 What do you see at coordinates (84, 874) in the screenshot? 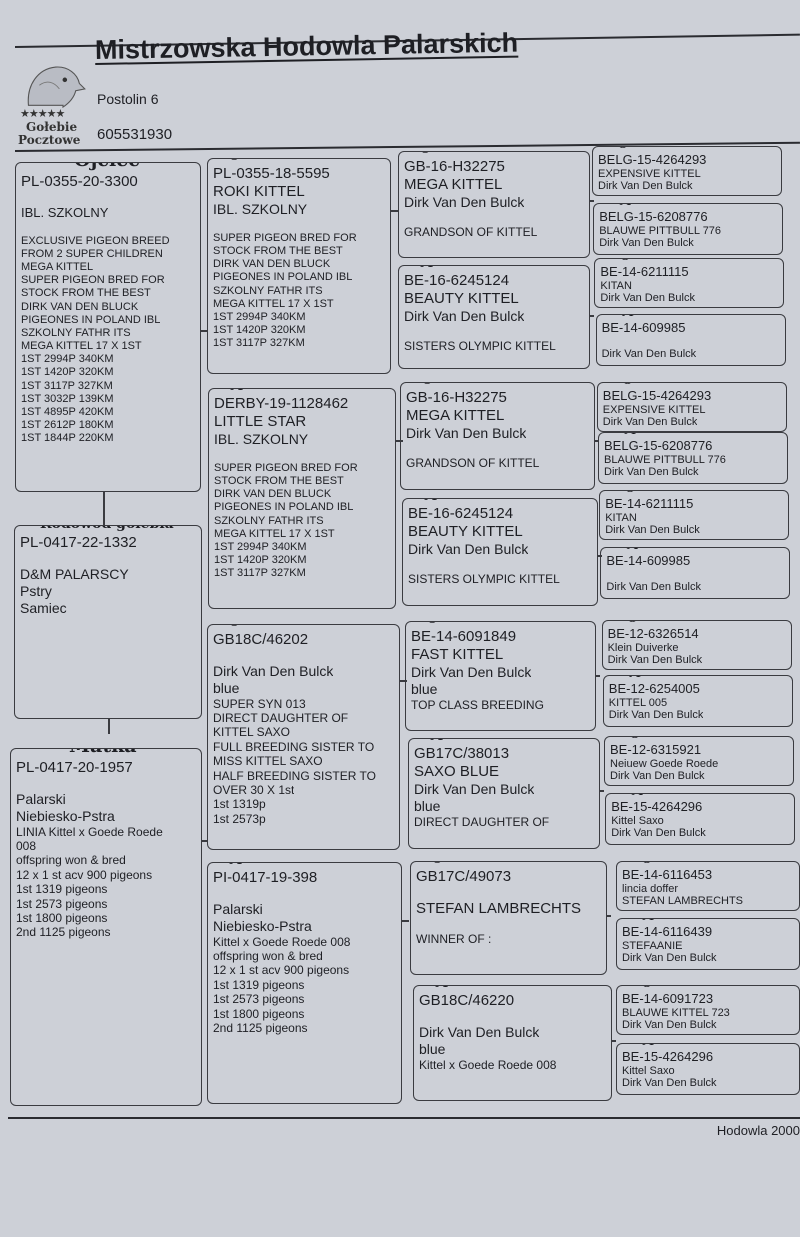
I see `pigeon-info-line: 12 x 1 st acv 900 pigeons` at bounding box center [84, 874].